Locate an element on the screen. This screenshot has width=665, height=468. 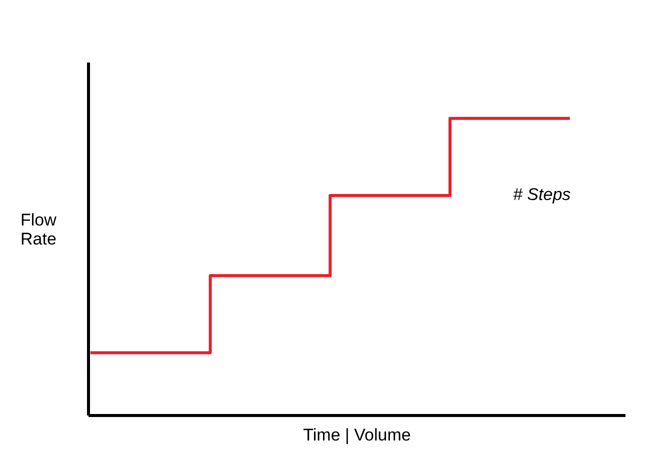
y-axis-title: Flow Rate is located at coordinates (39, 229).